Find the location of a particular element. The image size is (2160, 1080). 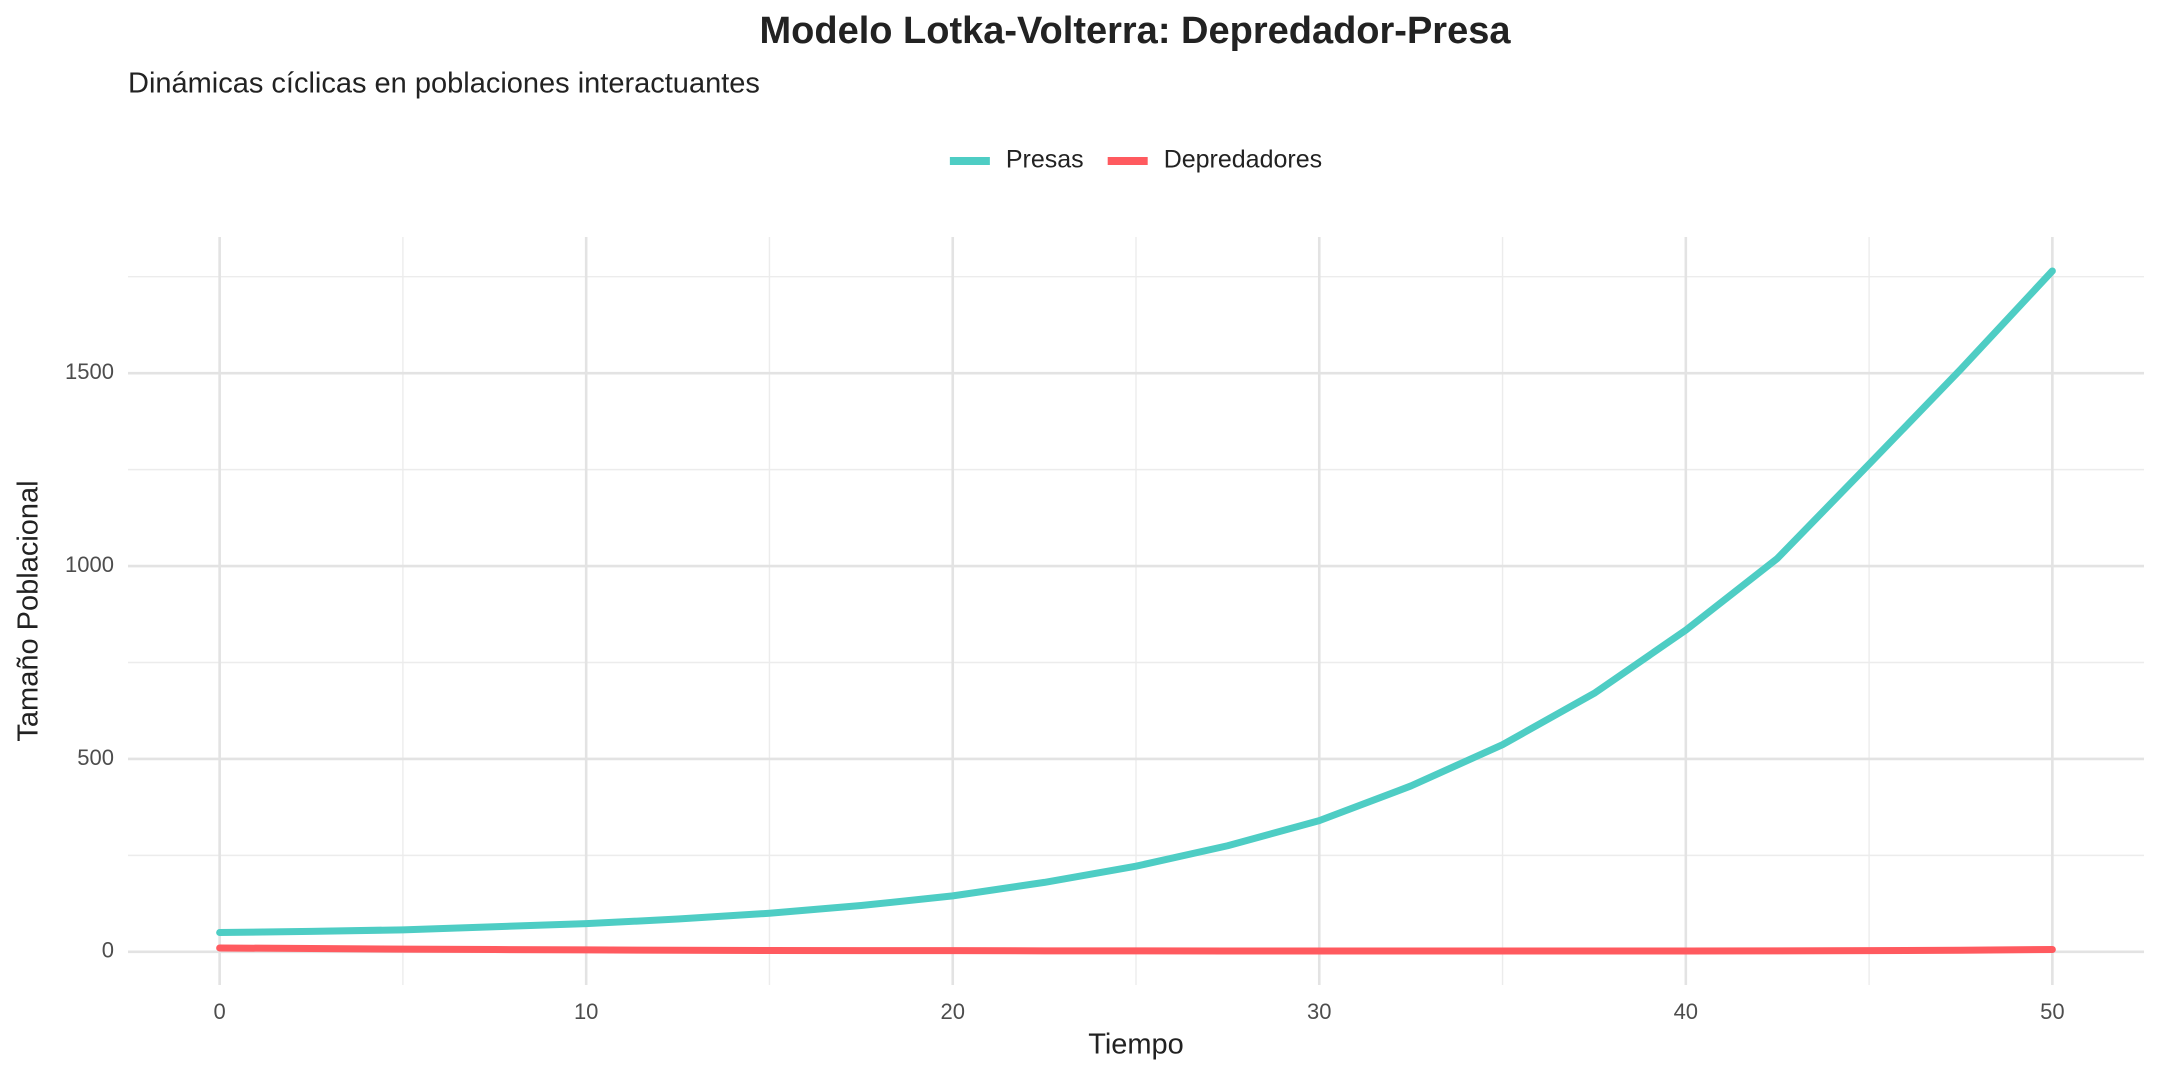

x-tick-label: 20 is located at coordinates (952, 1011).